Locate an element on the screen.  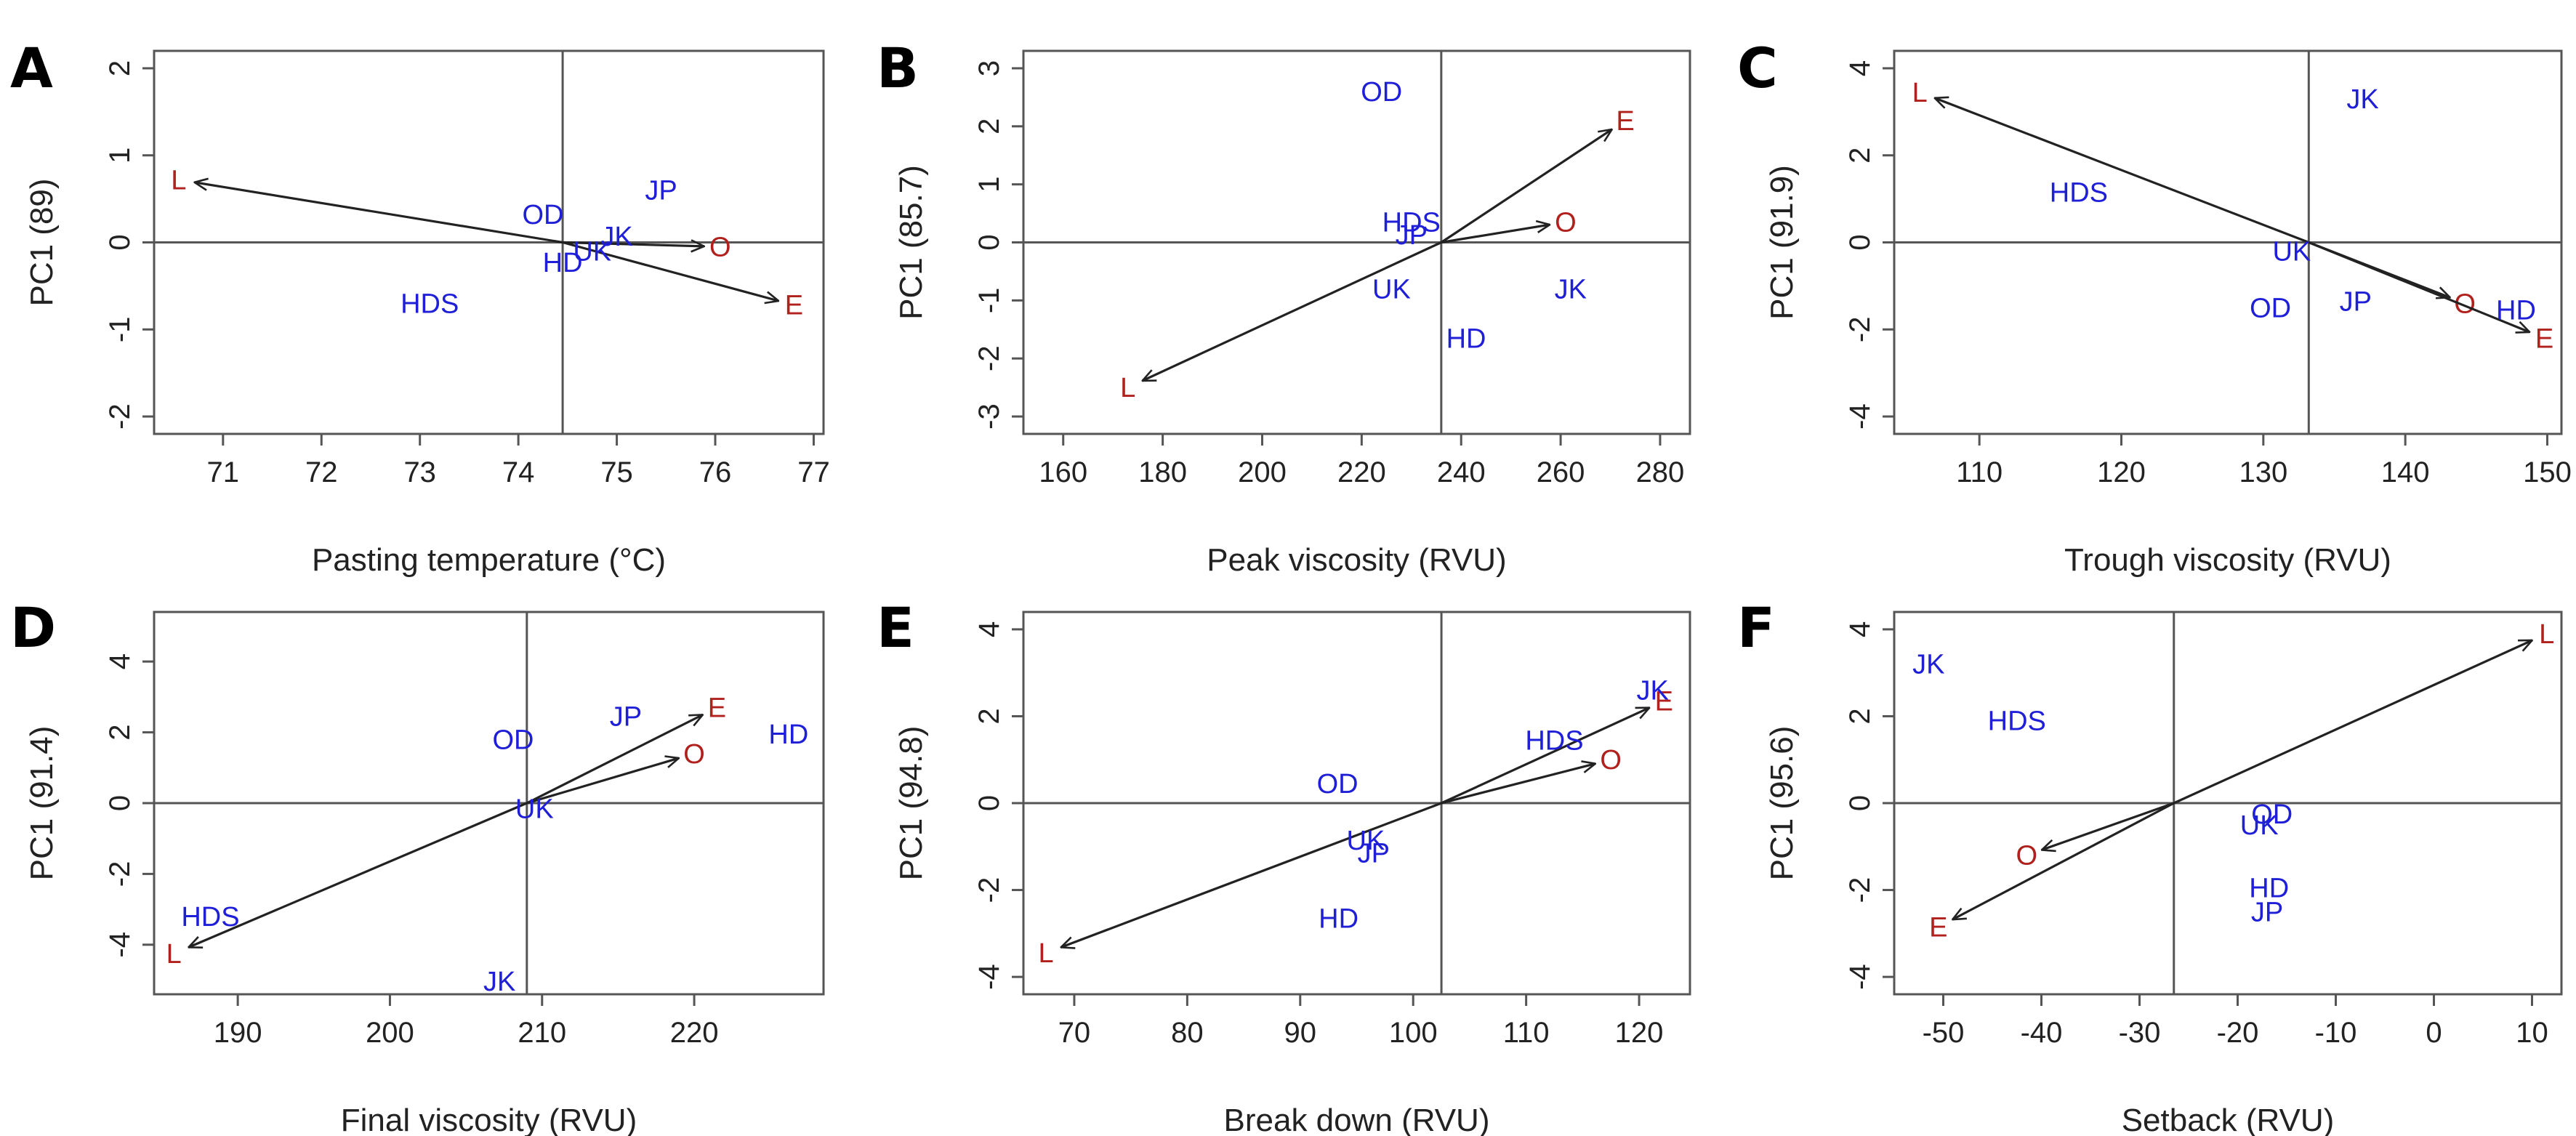
x-tick-label: 100 is located at coordinates (1413, 1033).